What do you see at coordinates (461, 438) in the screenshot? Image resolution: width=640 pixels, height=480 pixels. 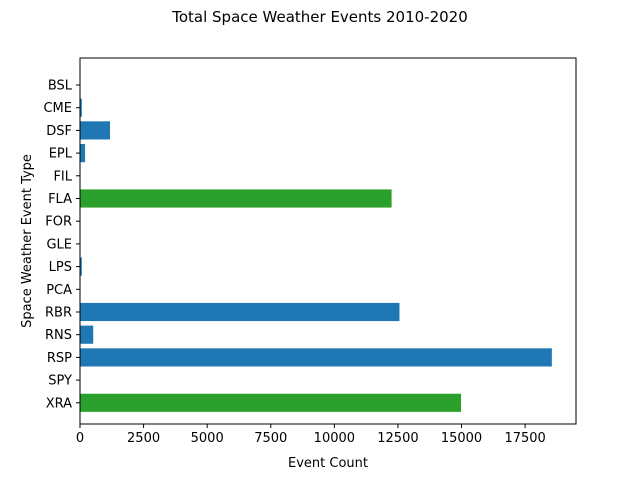 I see `x-tick-label: 15000` at bounding box center [461, 438].